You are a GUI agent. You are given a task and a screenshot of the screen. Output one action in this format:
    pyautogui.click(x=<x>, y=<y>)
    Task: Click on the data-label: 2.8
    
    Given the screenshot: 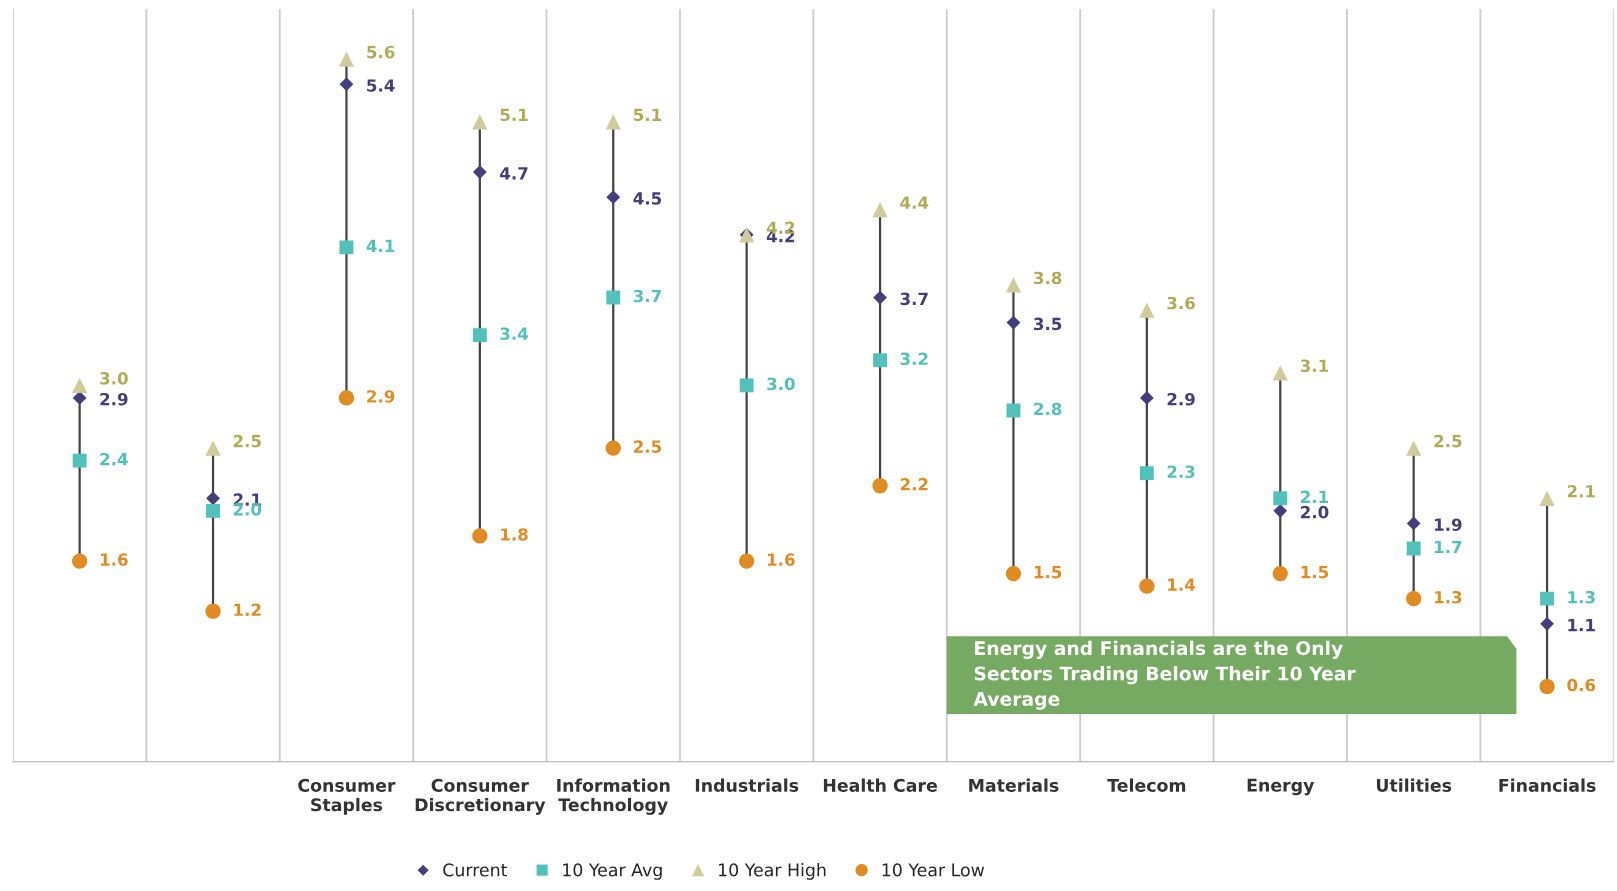 What is the action you would take?
    pyautogui.click(x=1048, y=409)
    